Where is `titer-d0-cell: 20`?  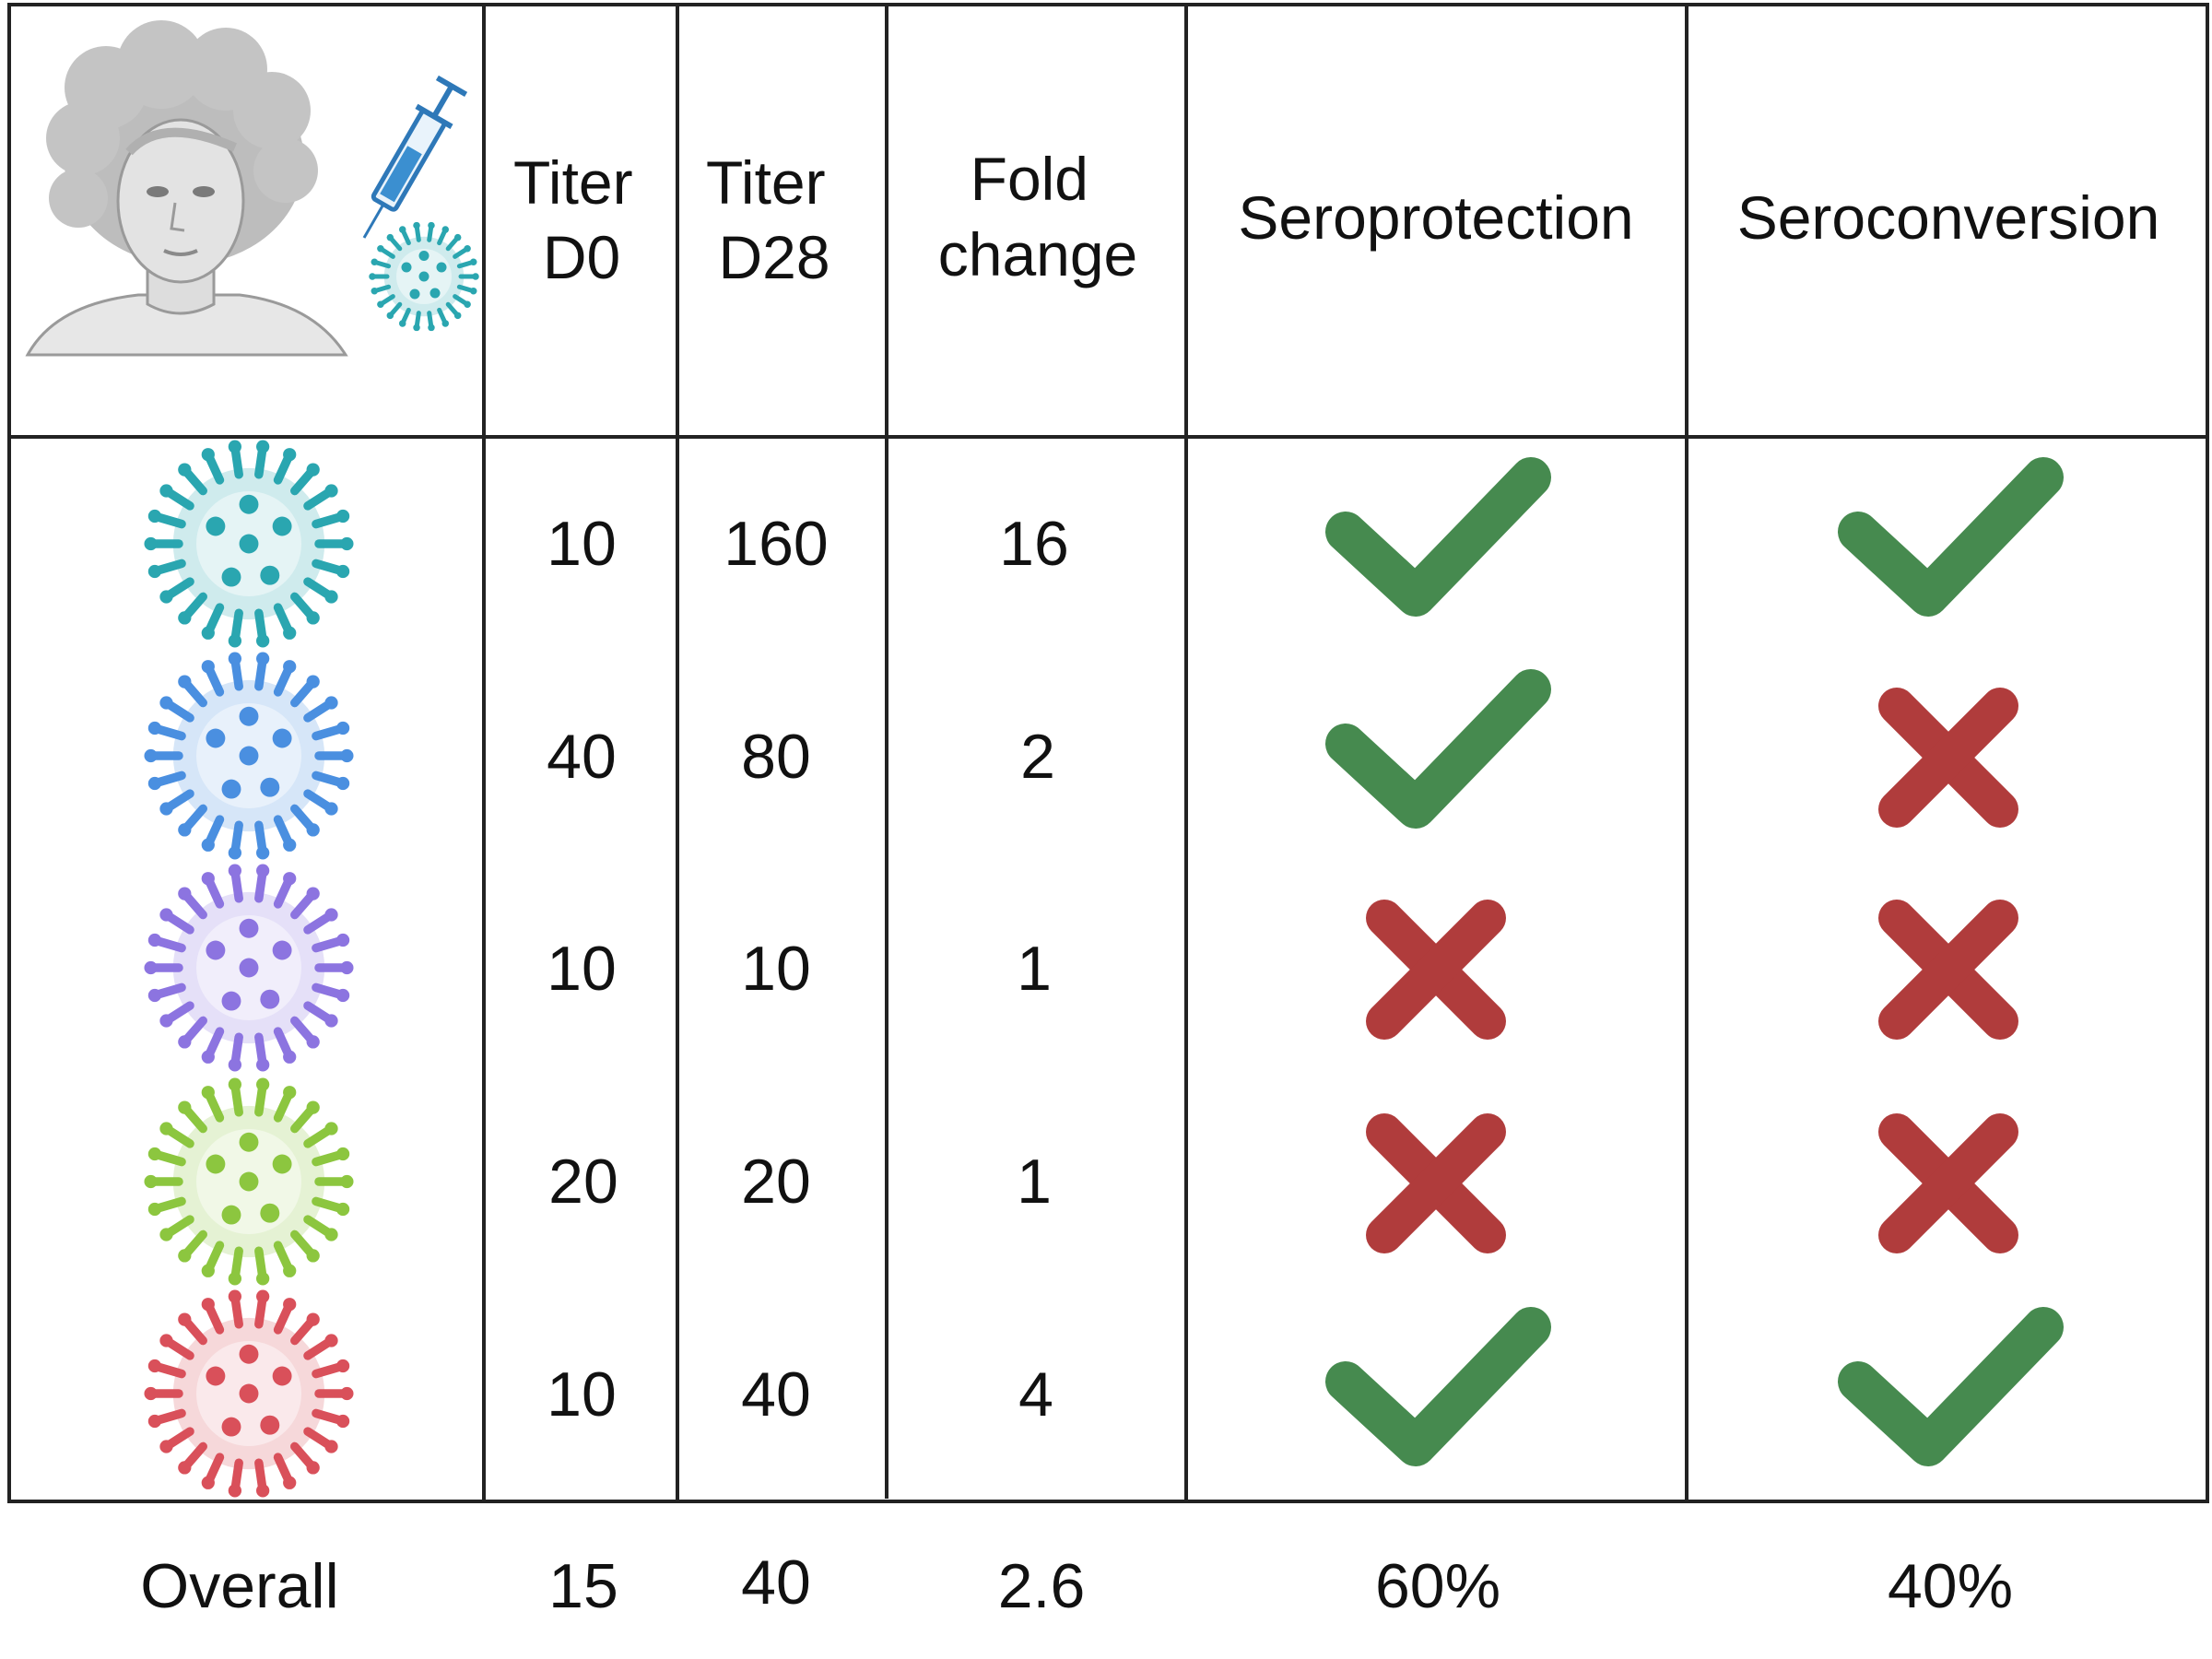
titer-d0-cell: 20 is located at coordinates (583, 1182).